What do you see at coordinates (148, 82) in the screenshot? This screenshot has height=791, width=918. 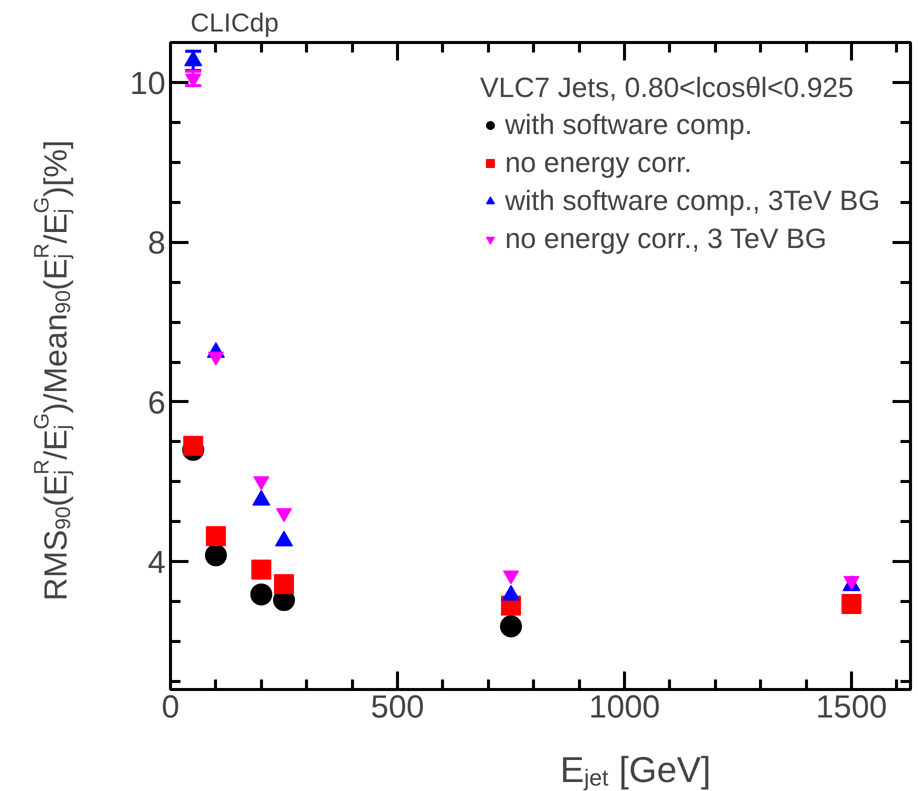 I see `y-tick-label: 10` at bounding box center [148, 82].